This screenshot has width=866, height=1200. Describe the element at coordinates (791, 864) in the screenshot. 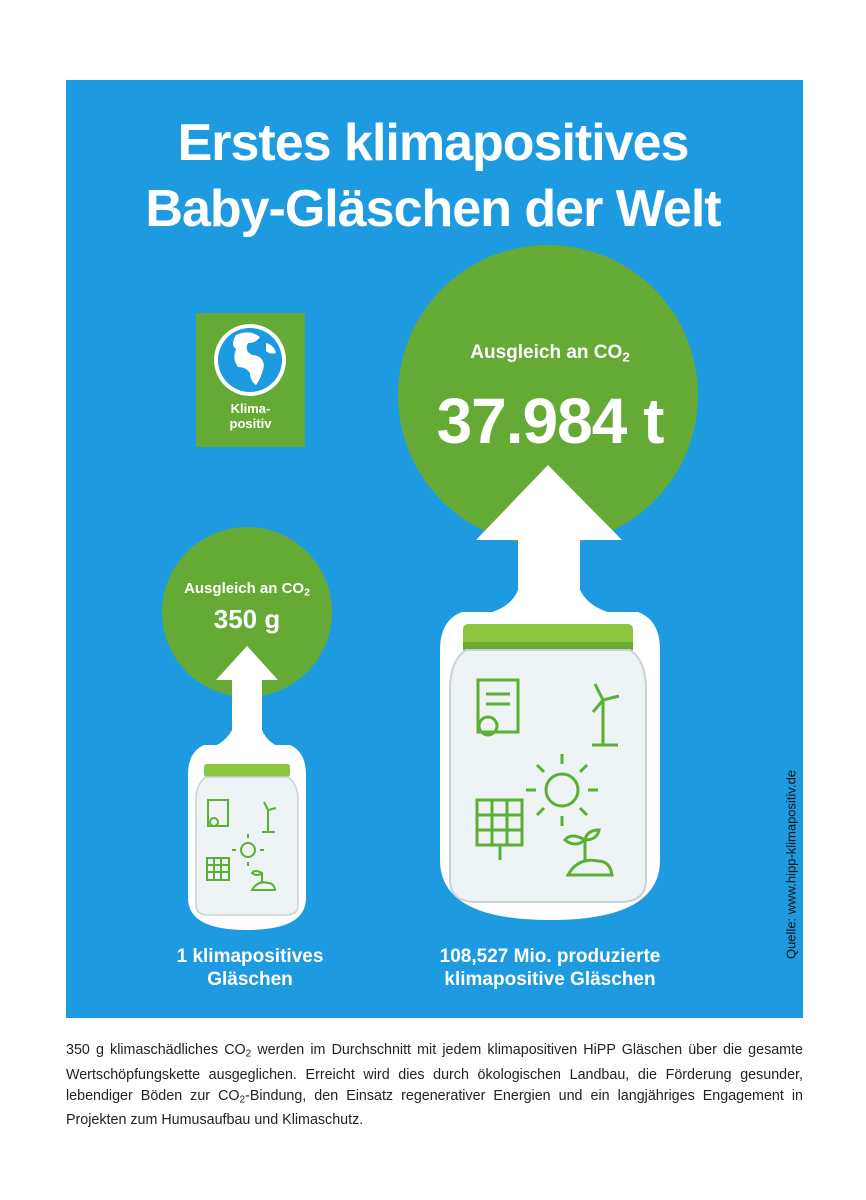

I see `source-note: Quelle: www.hipp-klimapositiv.de` at that location.